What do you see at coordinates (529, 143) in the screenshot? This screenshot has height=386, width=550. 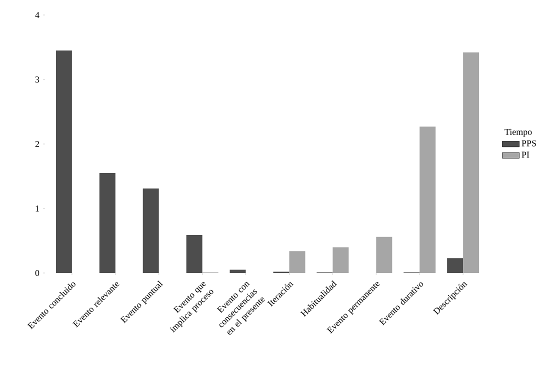 I see `legend-label: PPS` at bounding box center [529, 143].